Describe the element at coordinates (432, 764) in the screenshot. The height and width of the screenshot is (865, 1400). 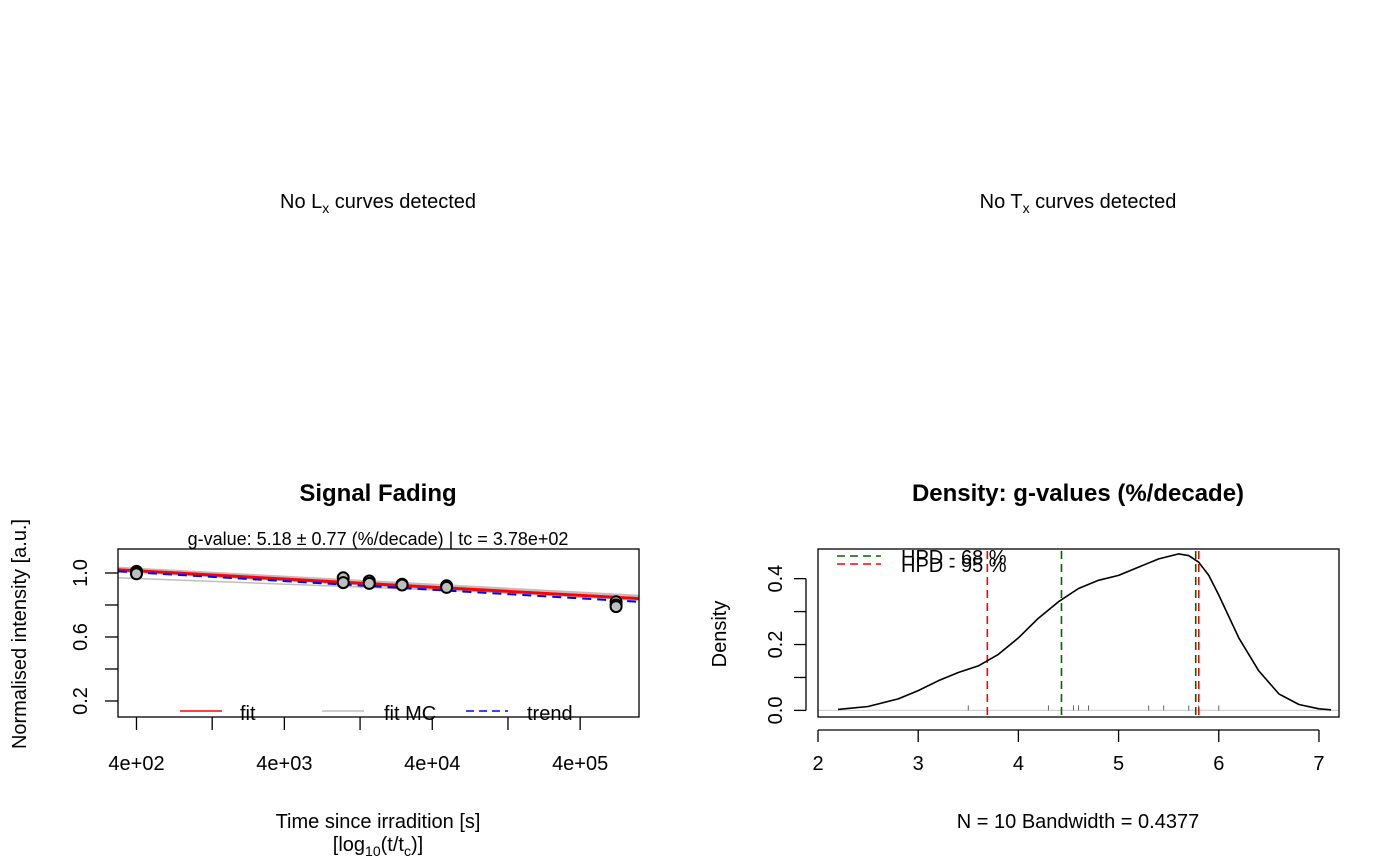
I see `x-tick-label: 4e+04` at that location.